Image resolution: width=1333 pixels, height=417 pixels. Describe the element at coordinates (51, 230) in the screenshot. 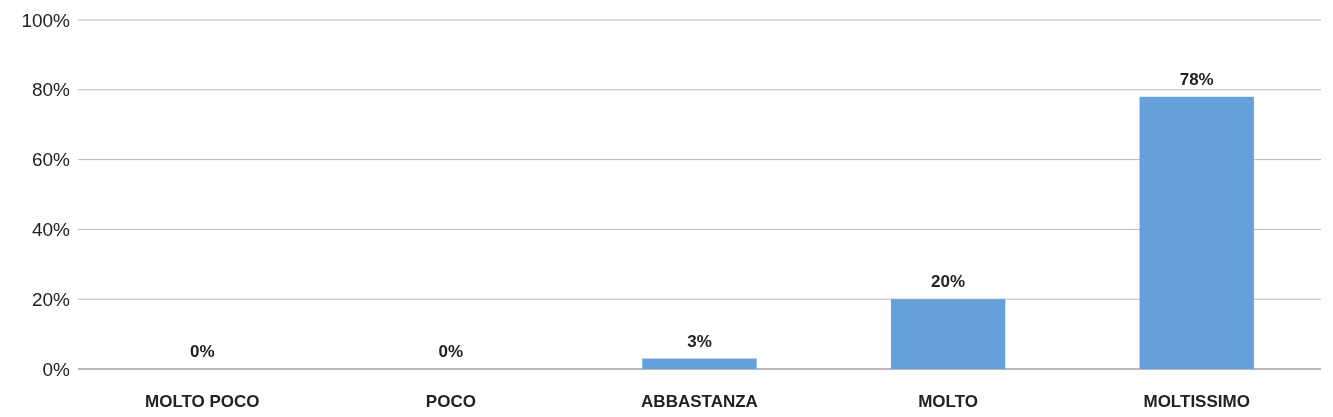

I see `y-tick-label: 40%` at that location.